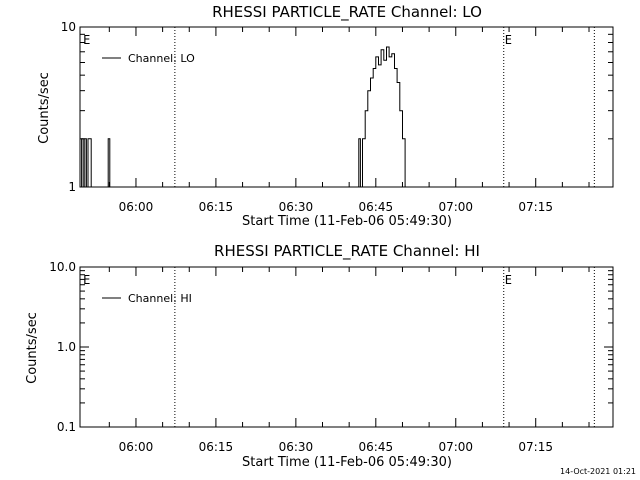 This screenshot has width=640, height=480. What do you see at coordinates (68, 27) in the screenshot?
I see `y-tick-label: 10` at bounding box center [68, 27].